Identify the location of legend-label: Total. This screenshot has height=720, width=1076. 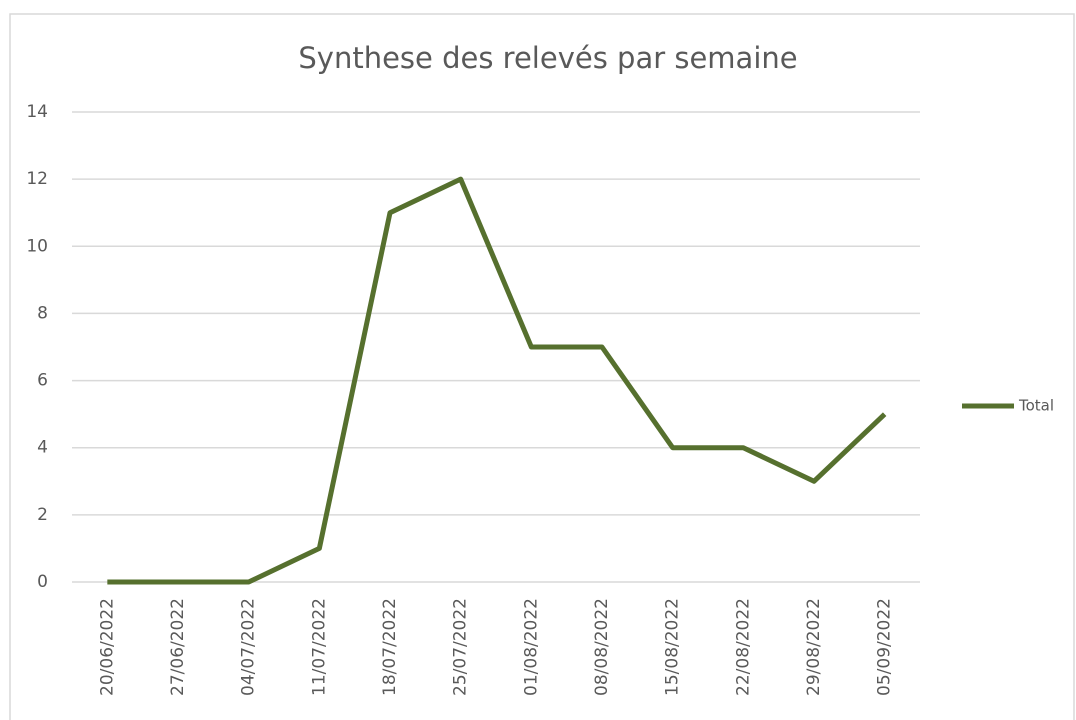
(1036, 406).